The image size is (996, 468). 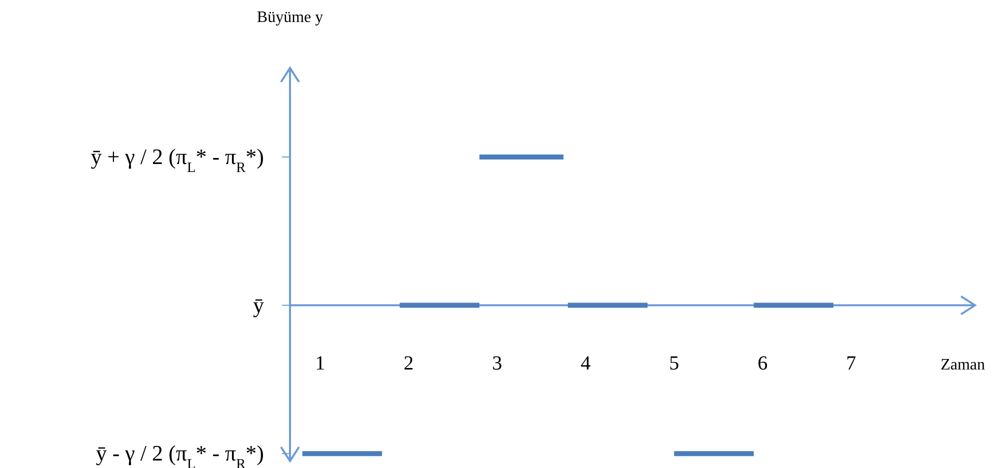 I want to click on x-tick-label: 6, so click(x=763, y=363).